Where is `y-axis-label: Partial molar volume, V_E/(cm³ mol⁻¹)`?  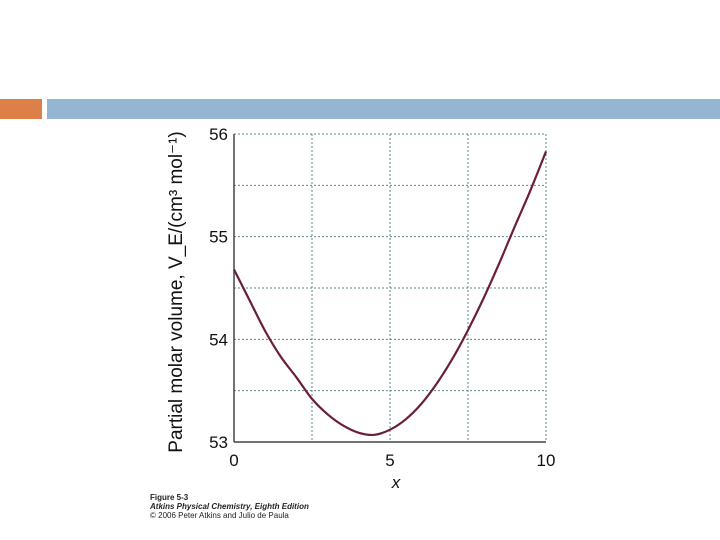 y-axis-label: Partial molar volume, V_E/(cm³ mol⁻¹) is located at coordinates (176, 291).